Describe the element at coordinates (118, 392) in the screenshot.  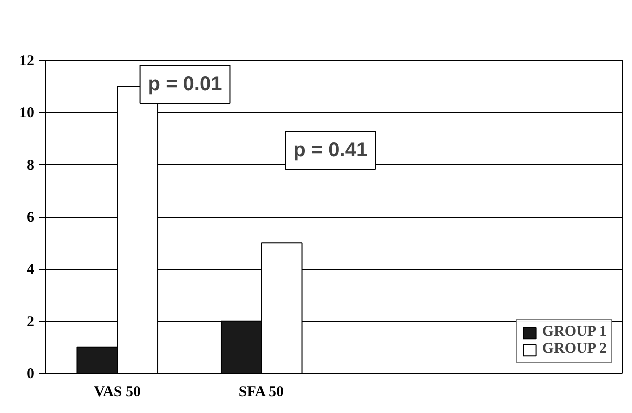
I see `x-tick-label: VAS 50` at that location.